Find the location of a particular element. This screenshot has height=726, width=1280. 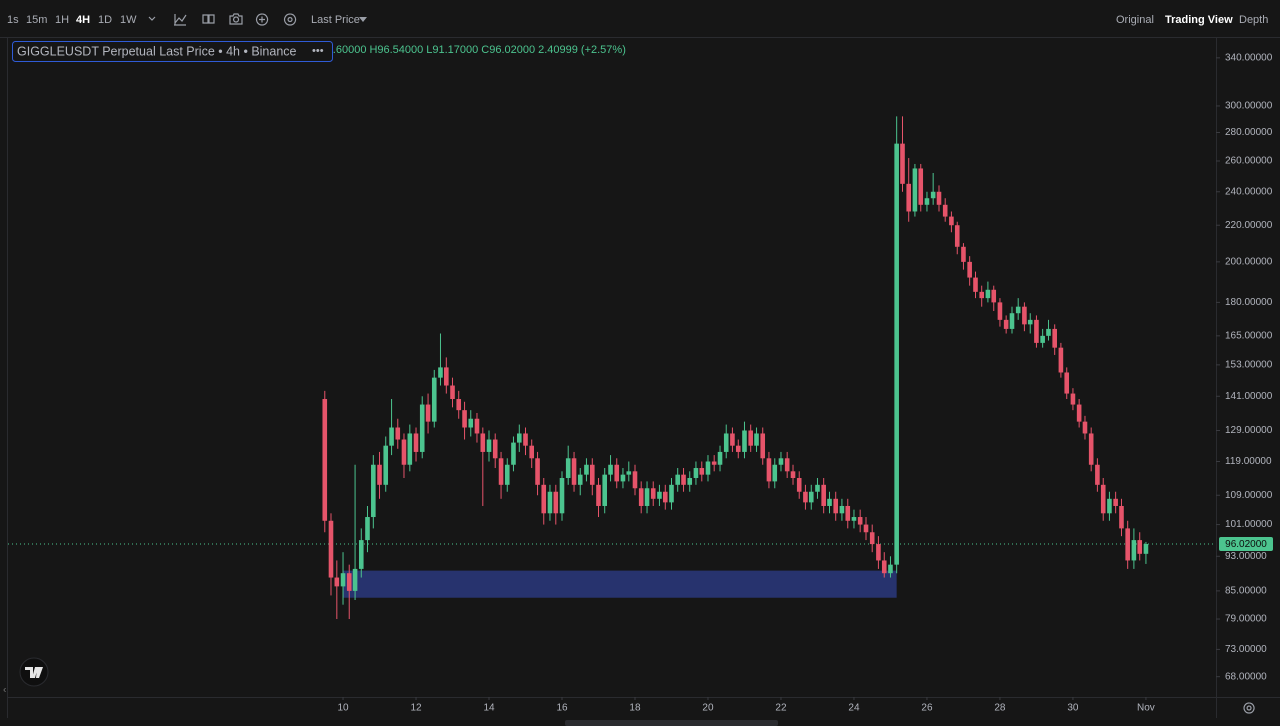

price-zone is located at coordinates (620, 584).